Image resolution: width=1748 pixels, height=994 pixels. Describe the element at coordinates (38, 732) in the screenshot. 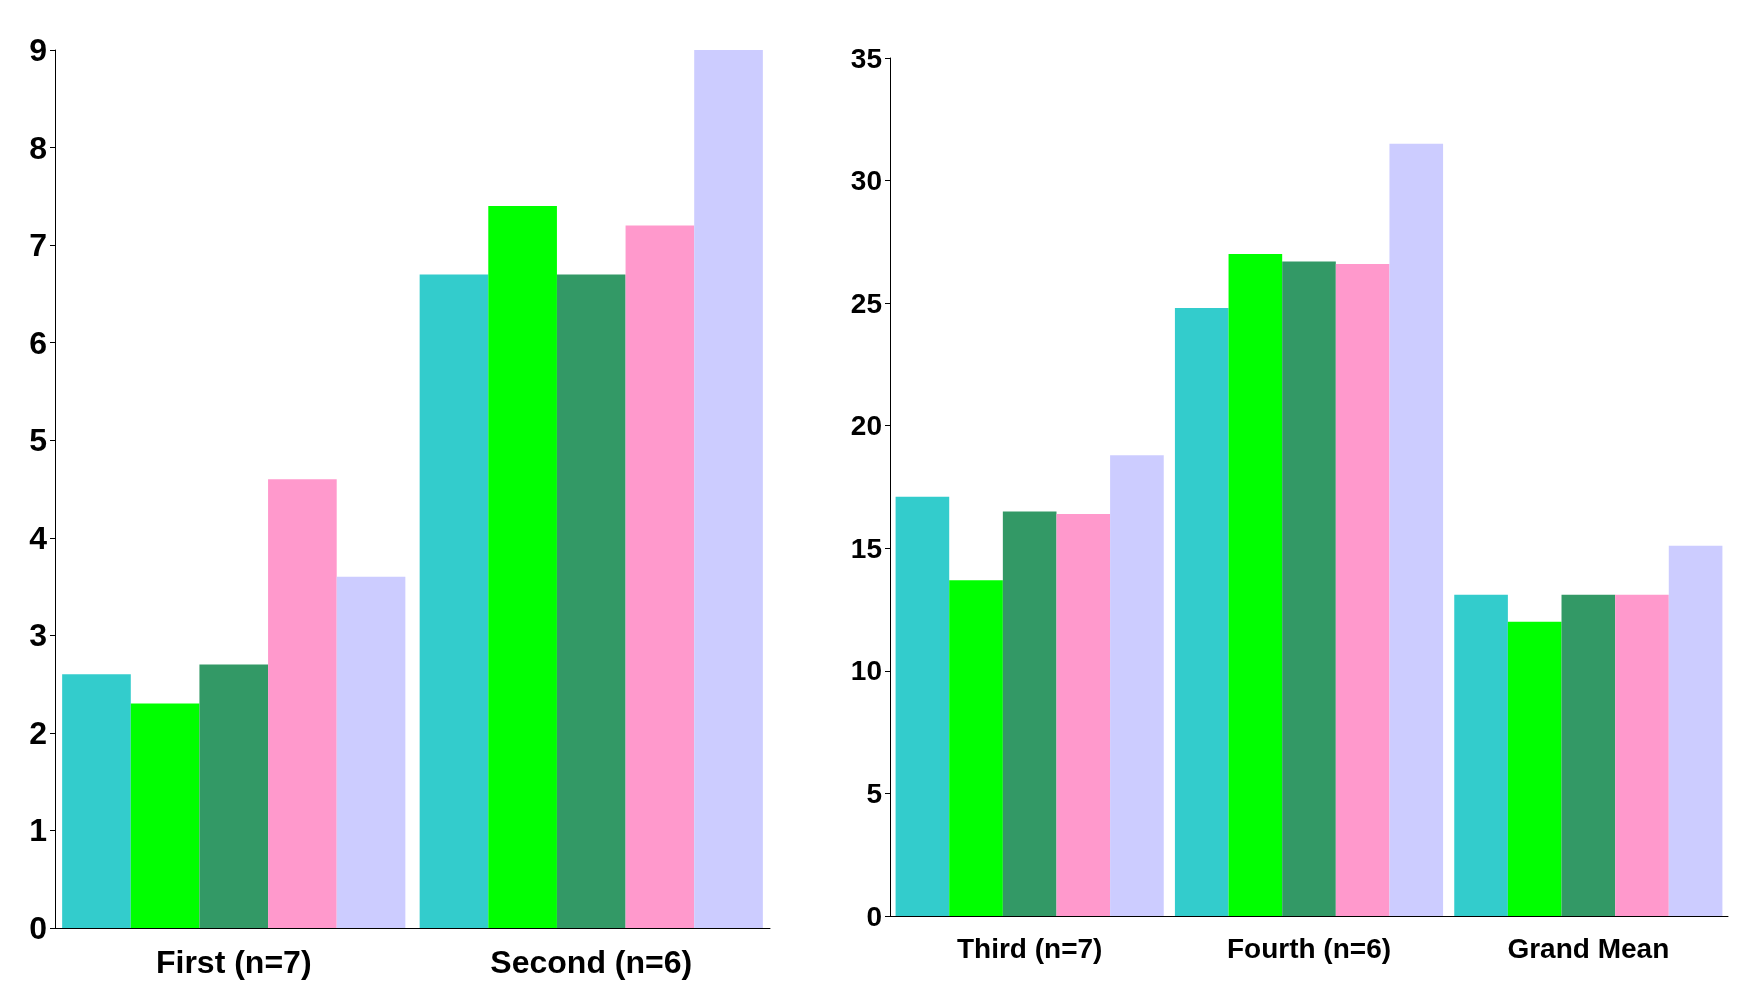

I see `y-tick-label: 2` at that location.